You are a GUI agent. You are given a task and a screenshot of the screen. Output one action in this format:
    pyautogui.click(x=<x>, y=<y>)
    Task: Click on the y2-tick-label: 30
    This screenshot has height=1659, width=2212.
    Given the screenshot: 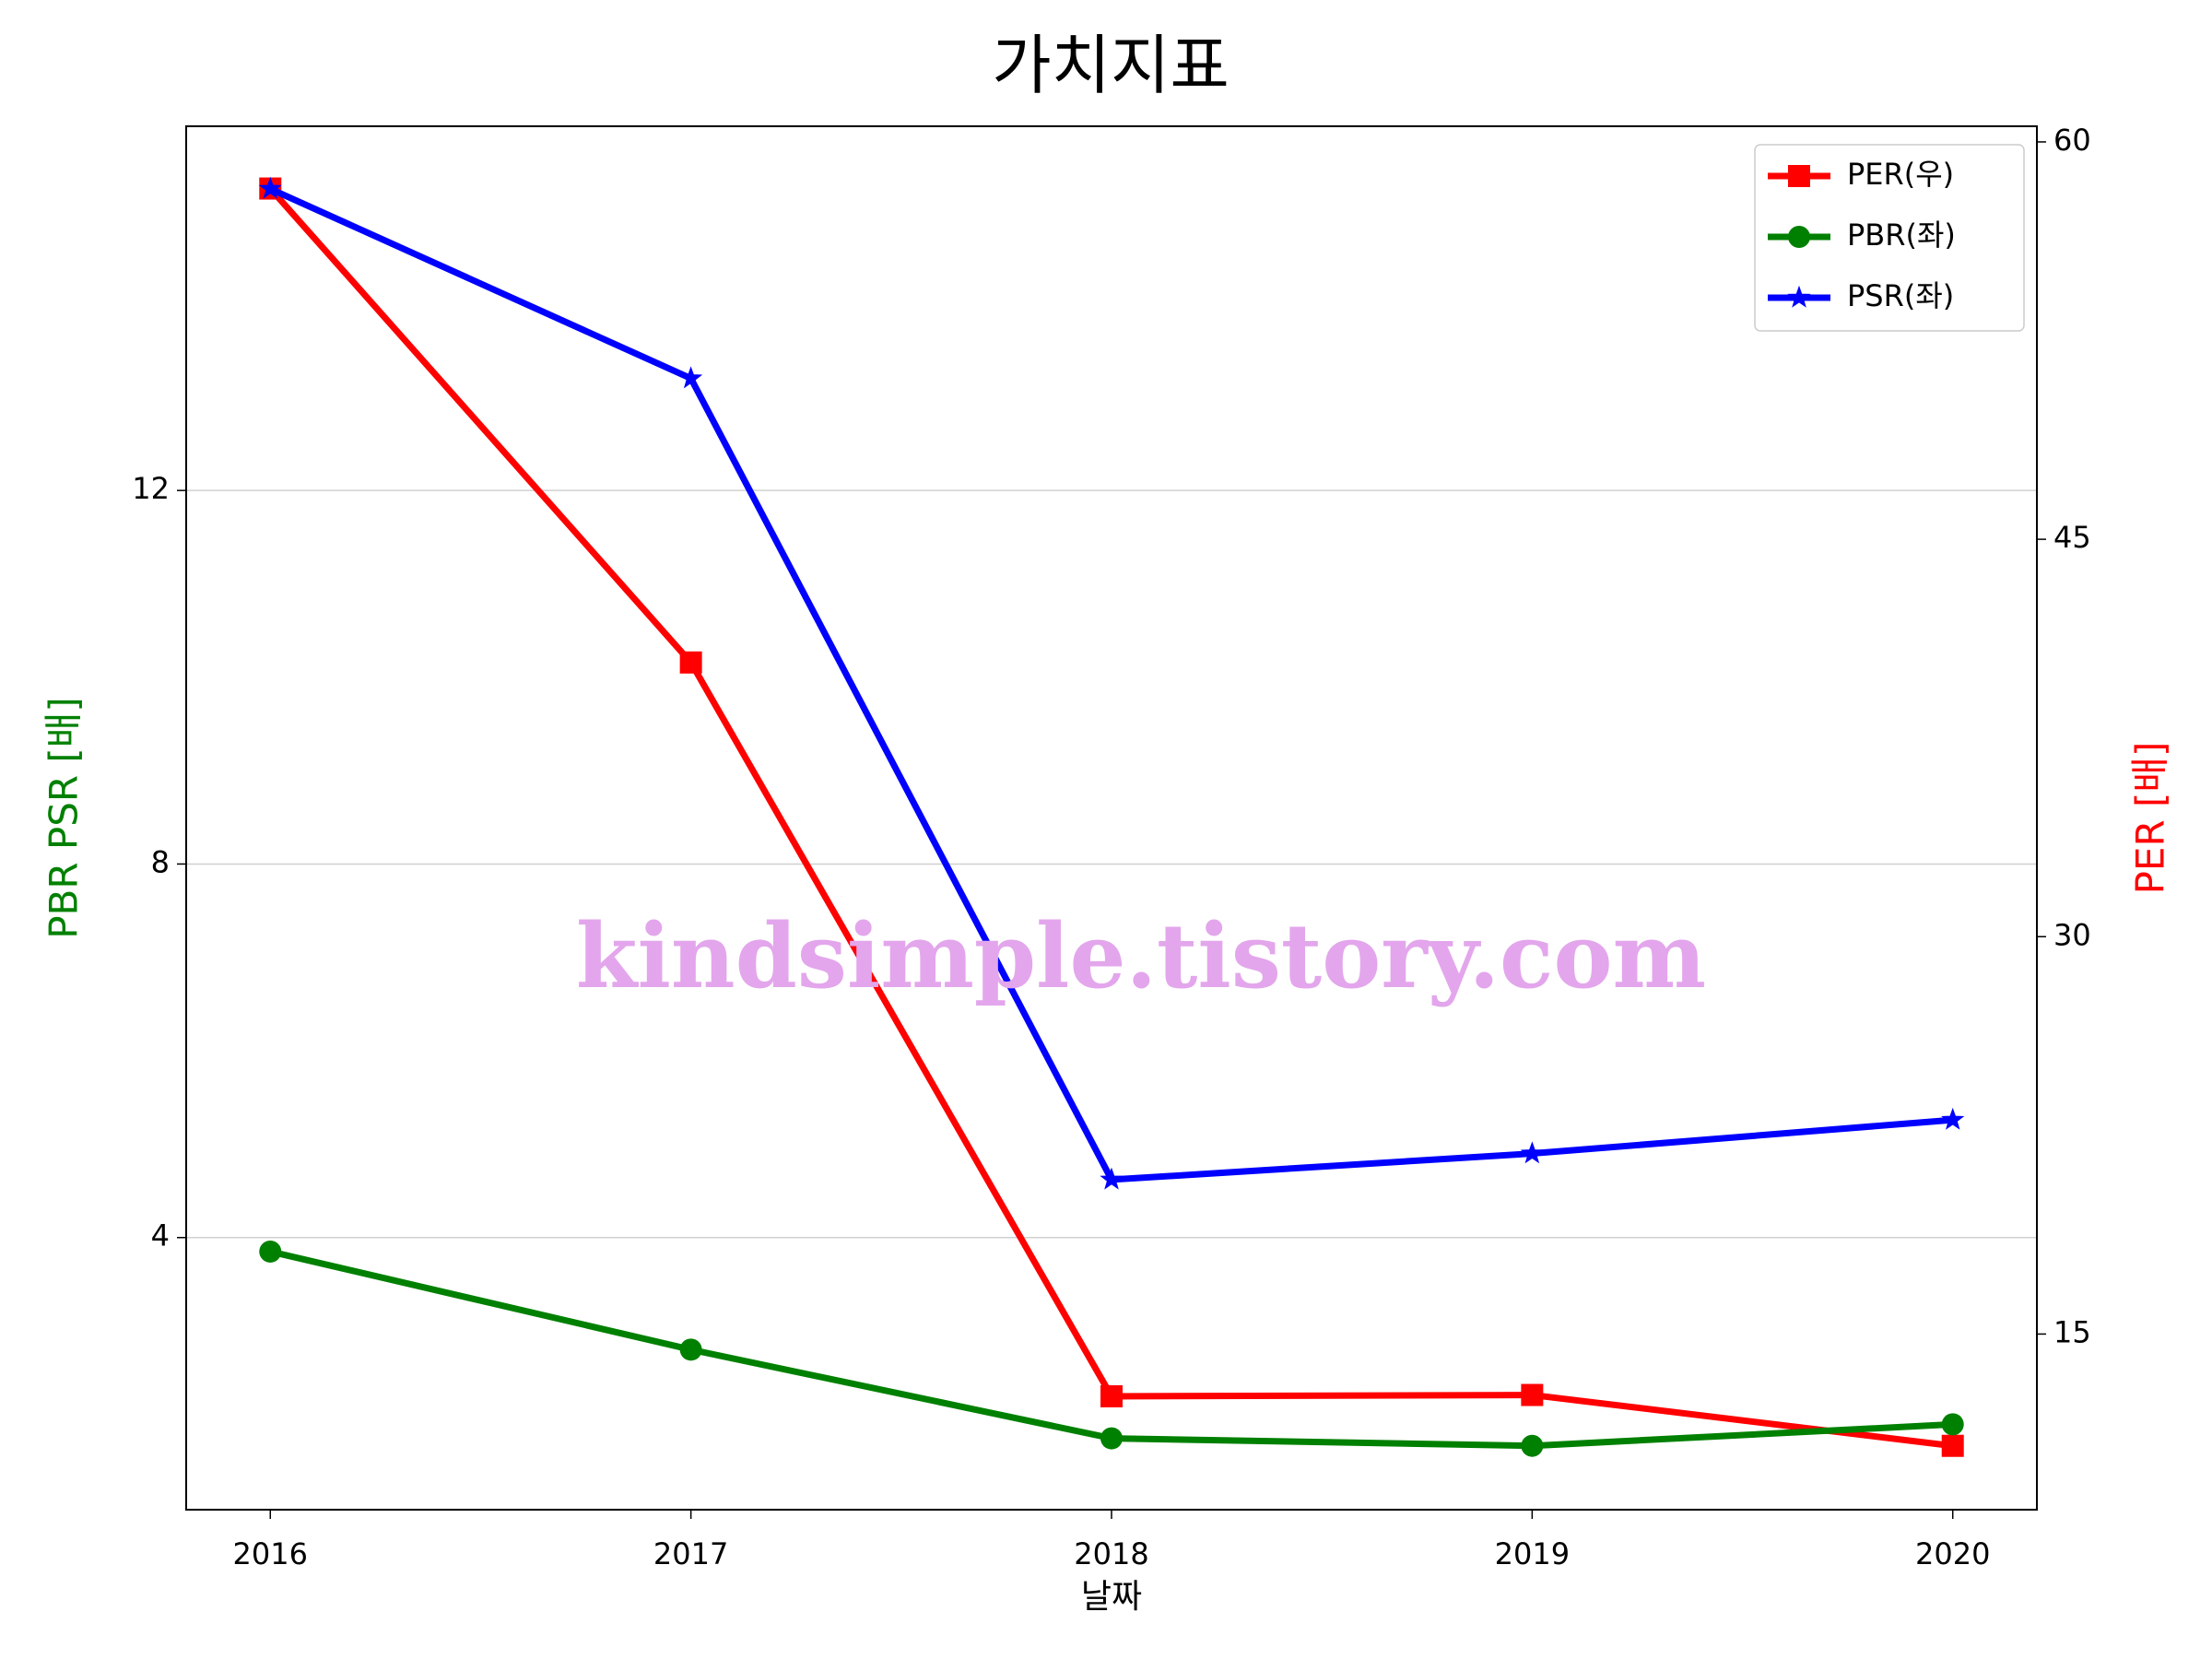 What is the action you would take?
    pyautogui.click(x=2072, y=934)
    